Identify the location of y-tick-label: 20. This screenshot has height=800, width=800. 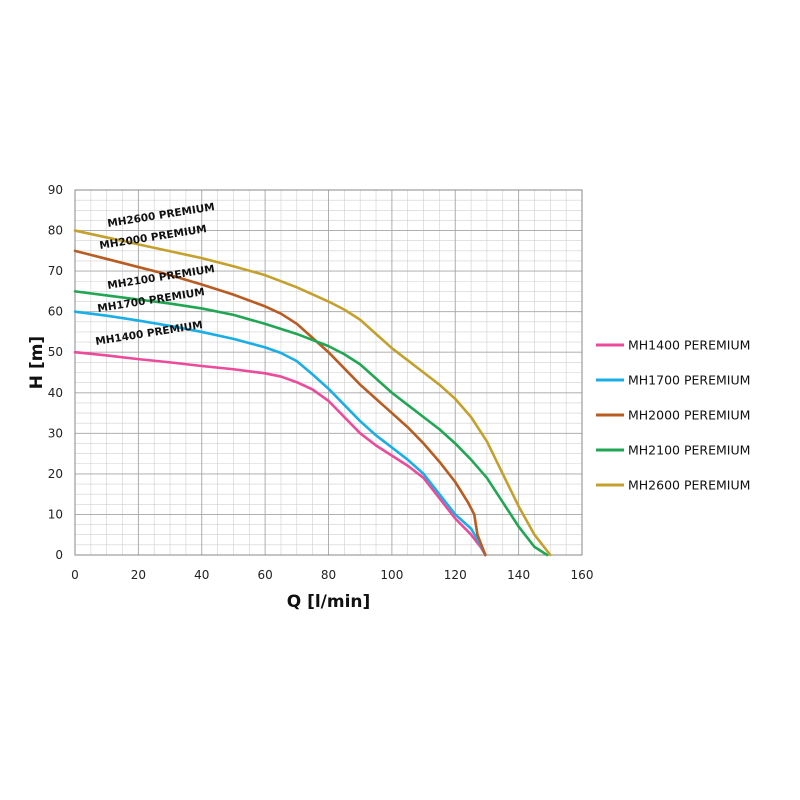
(55, 474).